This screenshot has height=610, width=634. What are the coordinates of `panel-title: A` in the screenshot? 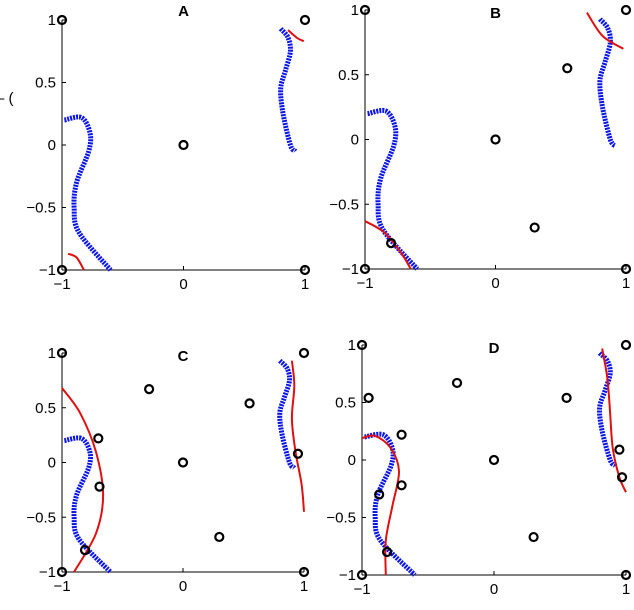 It's located at (183, 11).